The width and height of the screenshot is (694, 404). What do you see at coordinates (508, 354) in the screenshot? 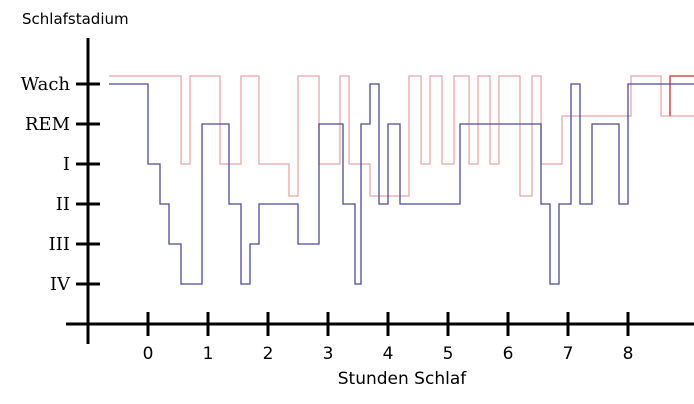
I see `x-tick-label: 6` at bounding box center [508, 354].